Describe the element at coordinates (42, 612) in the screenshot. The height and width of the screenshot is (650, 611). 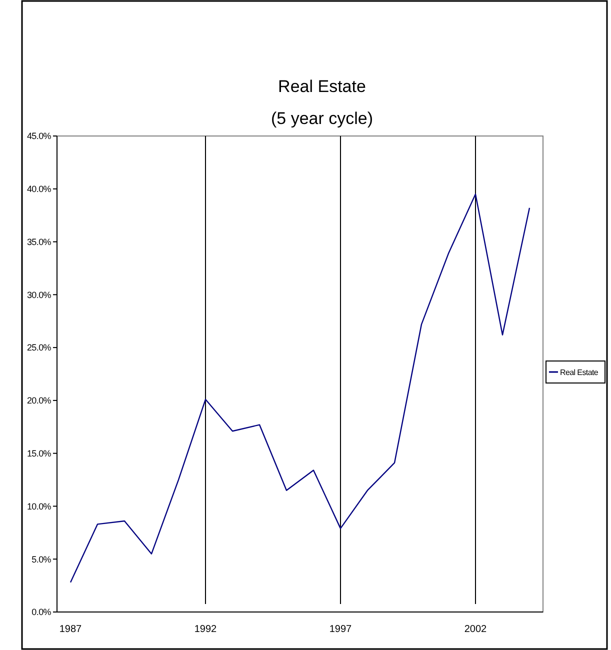
I see `y-tick-label: 0.0%` at that location.